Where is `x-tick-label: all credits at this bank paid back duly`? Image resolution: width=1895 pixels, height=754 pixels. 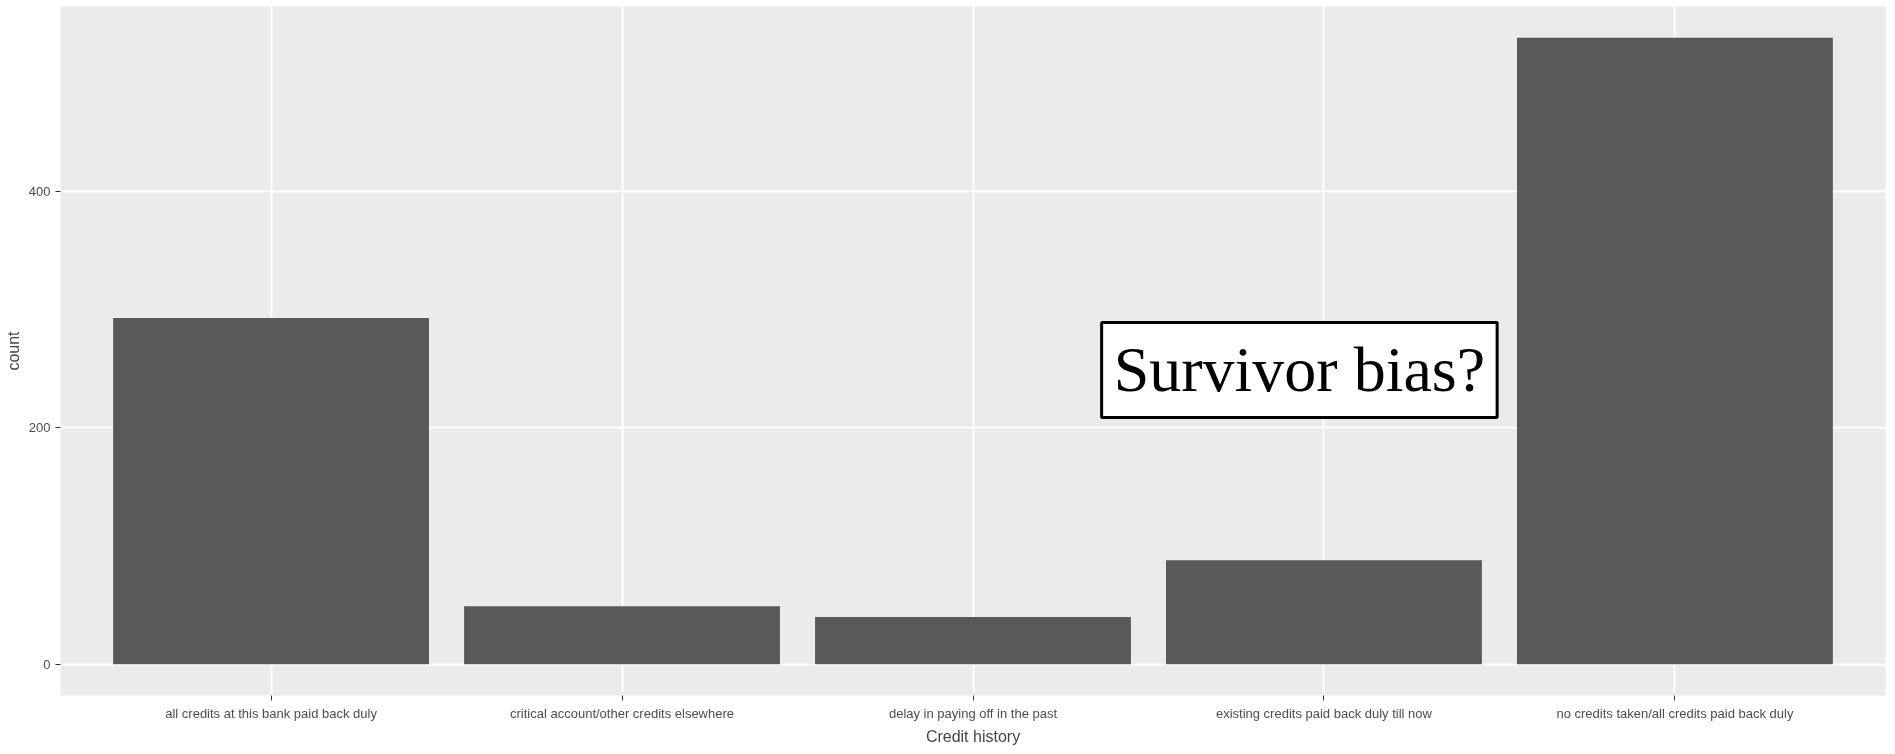 x-tick-label: all credits at this bank paid back duly is located at coordinates (271, 713).